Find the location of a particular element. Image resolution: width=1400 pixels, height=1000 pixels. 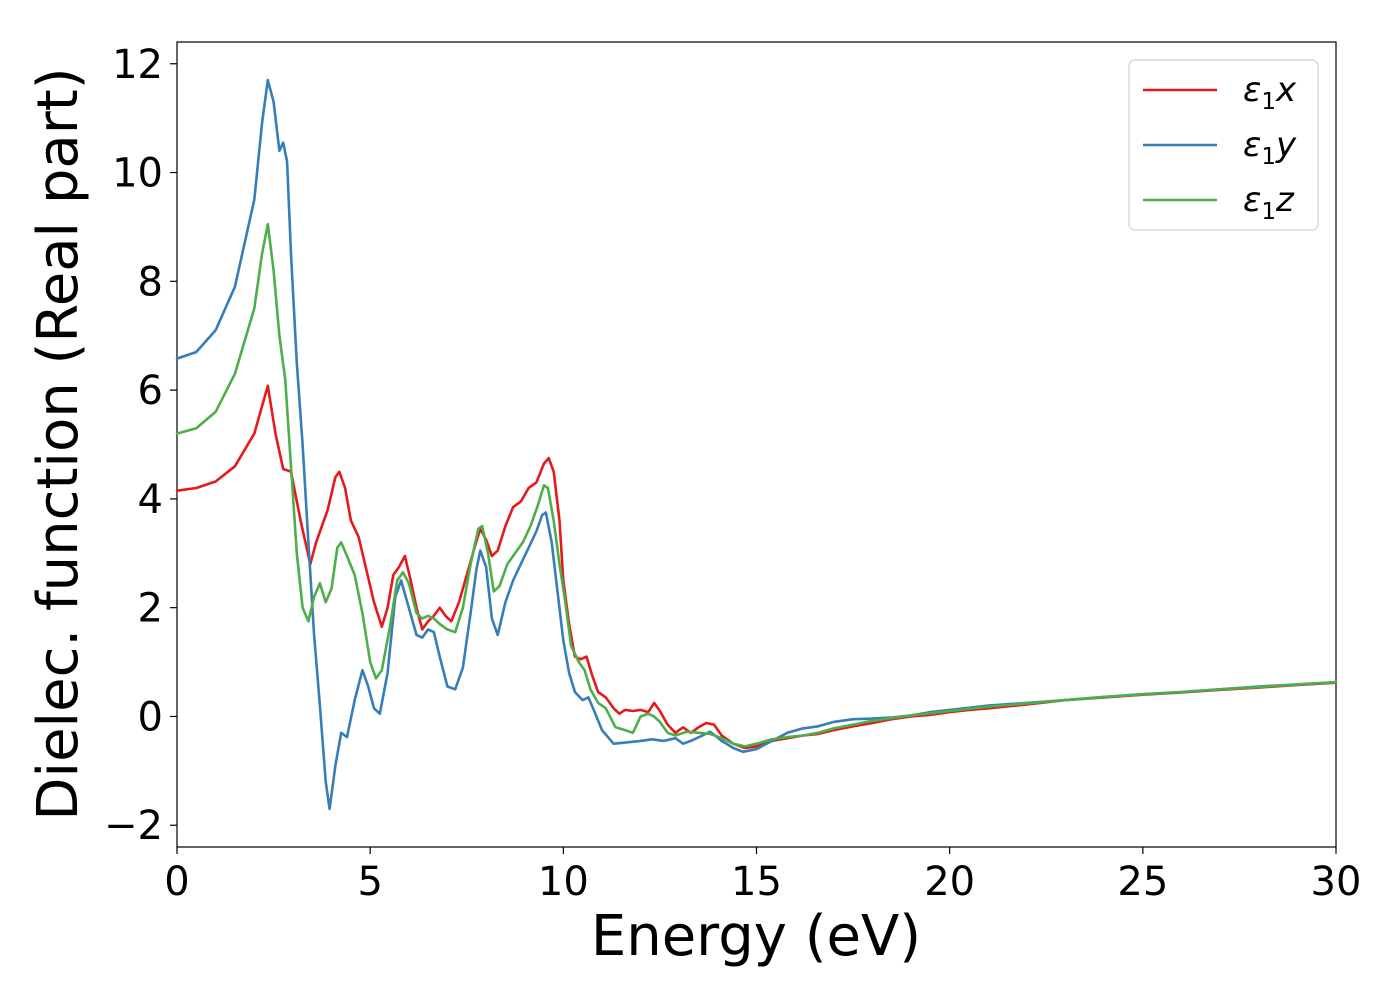

y-axis: −2 0 2 4 6 8 10 12 is located at coordinates (140, 445).